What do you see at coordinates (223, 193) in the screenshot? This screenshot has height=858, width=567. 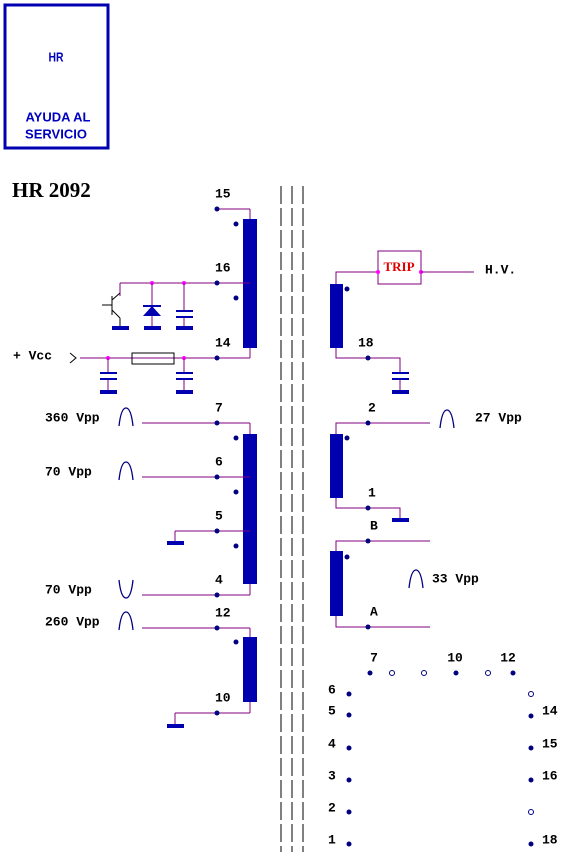 I see `label: 15` at bounding box center [223, 193].